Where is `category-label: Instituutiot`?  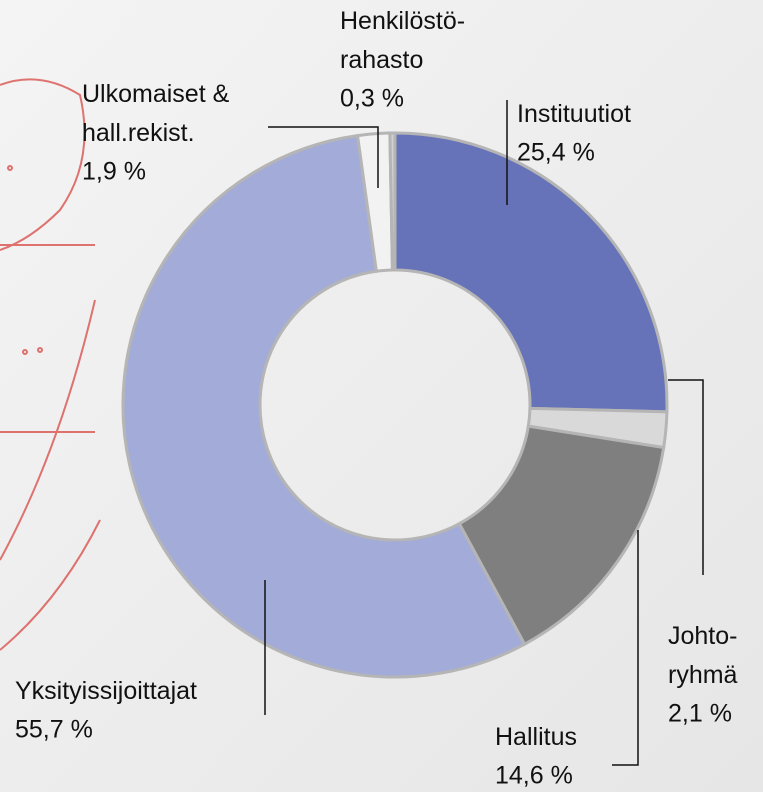
category-label: Instituutiot is located at coordinates (574, 114).